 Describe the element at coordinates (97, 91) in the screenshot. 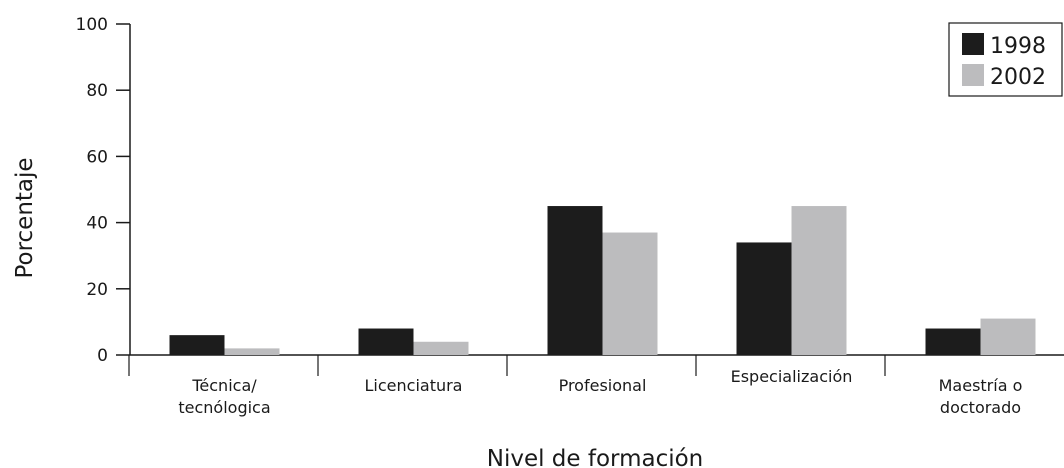

I see `y-tick-label: 80` at that location.